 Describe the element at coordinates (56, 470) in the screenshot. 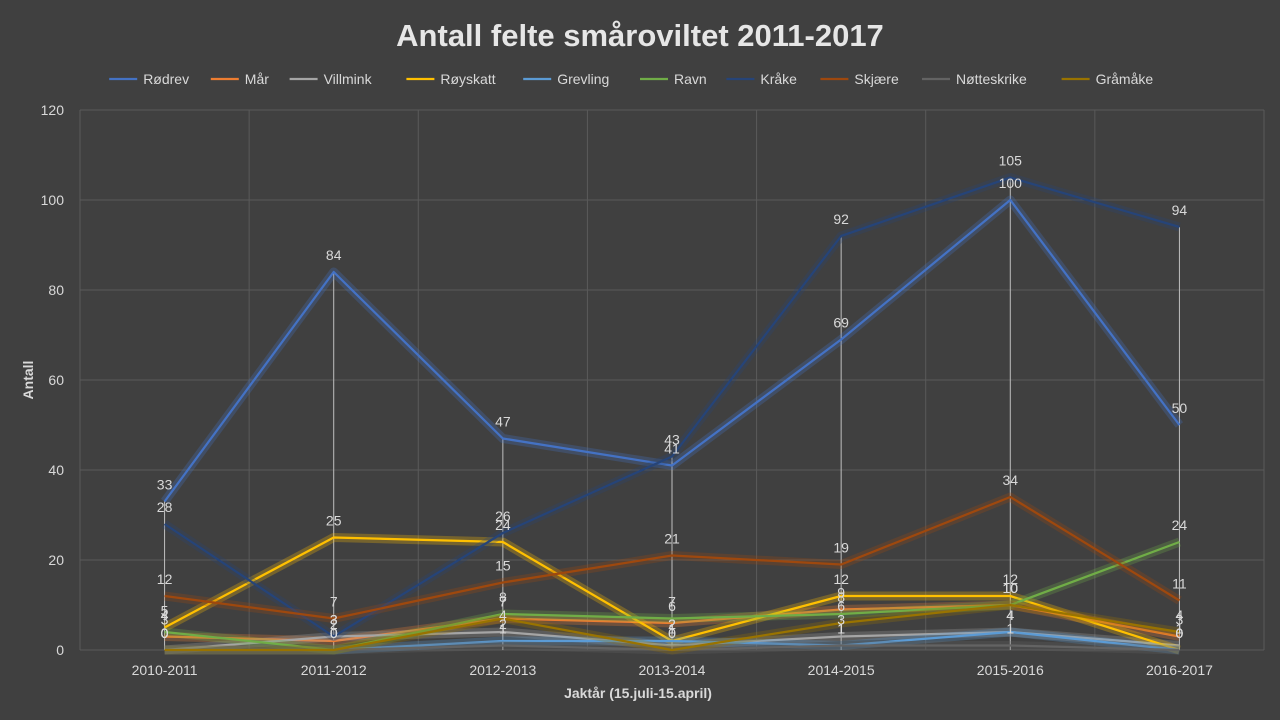

I see `y-tick-label: 40` at that location.